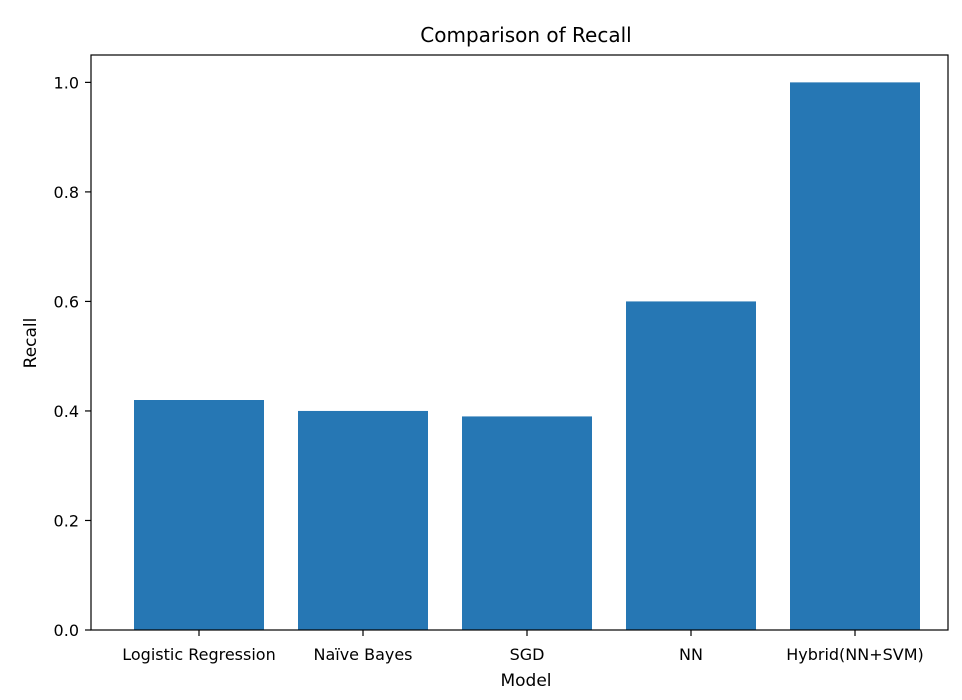 The width and height of the screenshot is (962, 700). What do you see at coordinates (66, 301) in the screenshot?
I see `y-tick-label-3: 0.6` at bounding box center [66, 301].